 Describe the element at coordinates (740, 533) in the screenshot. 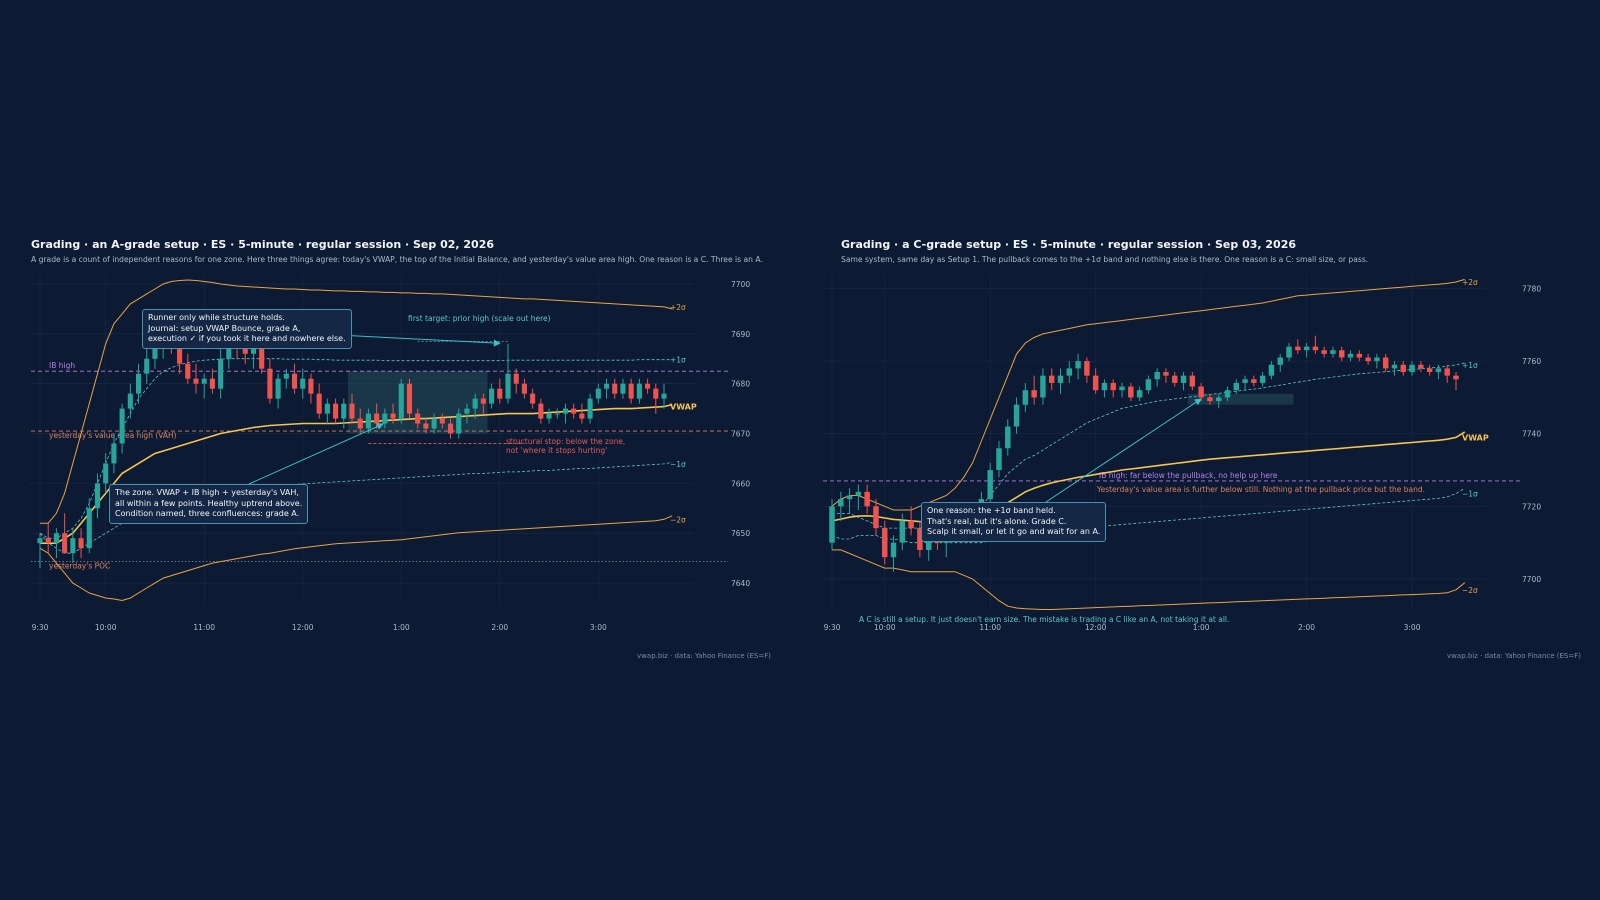

I see `y-tick-label: 7650` at that location.